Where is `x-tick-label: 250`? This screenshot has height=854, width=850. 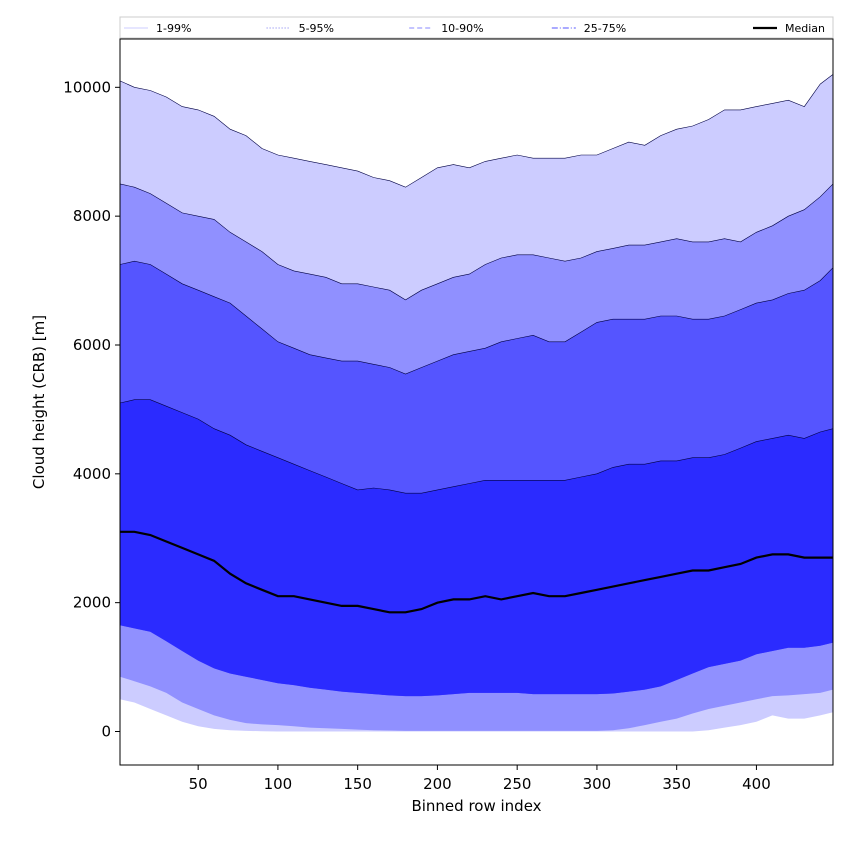
x-tick-label: 250 is located at coordinates (517, 784).